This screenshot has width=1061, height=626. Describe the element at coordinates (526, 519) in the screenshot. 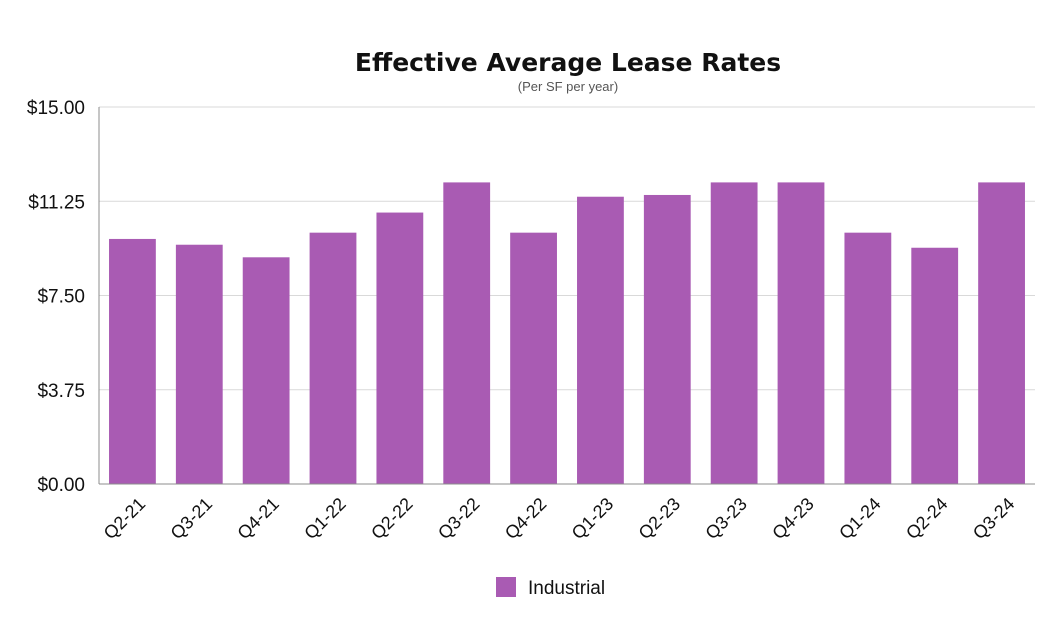

I see `x-tick-label: Q4-22` at that location.